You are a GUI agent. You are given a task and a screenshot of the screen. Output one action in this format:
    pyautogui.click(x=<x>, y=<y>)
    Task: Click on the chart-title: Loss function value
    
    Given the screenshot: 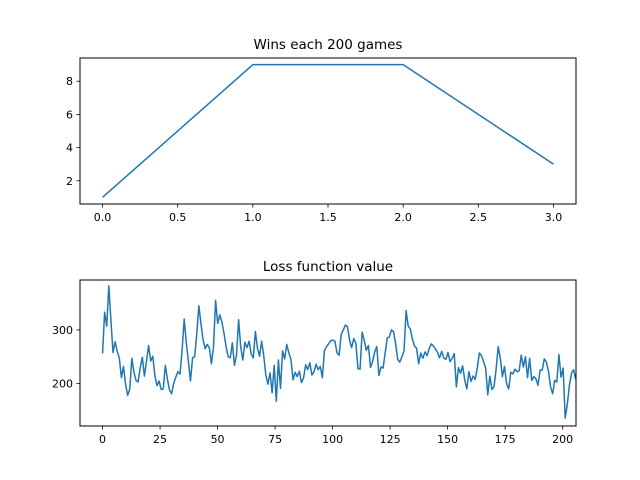 What is the action you would take?
    pyautogui.click(x=328, y=267)
    